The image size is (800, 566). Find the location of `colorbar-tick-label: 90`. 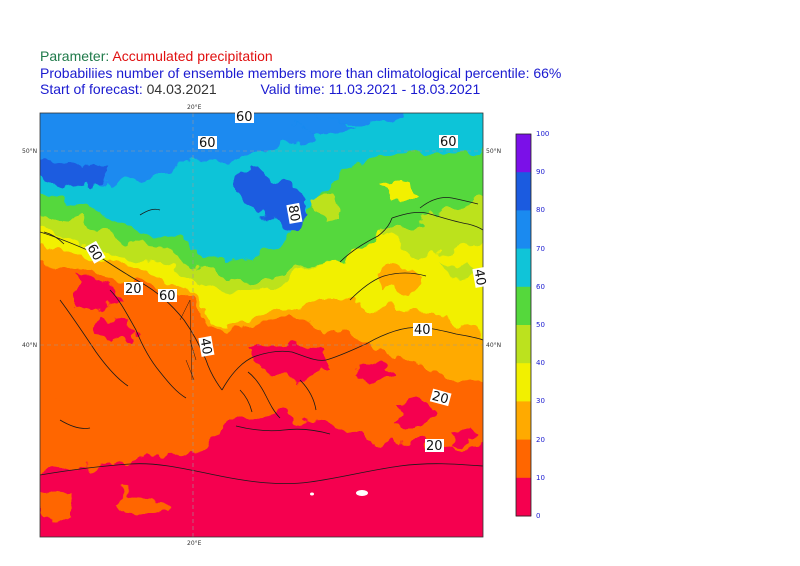

colorbar-tick-label: 90 is located at coordinates (540, 172).